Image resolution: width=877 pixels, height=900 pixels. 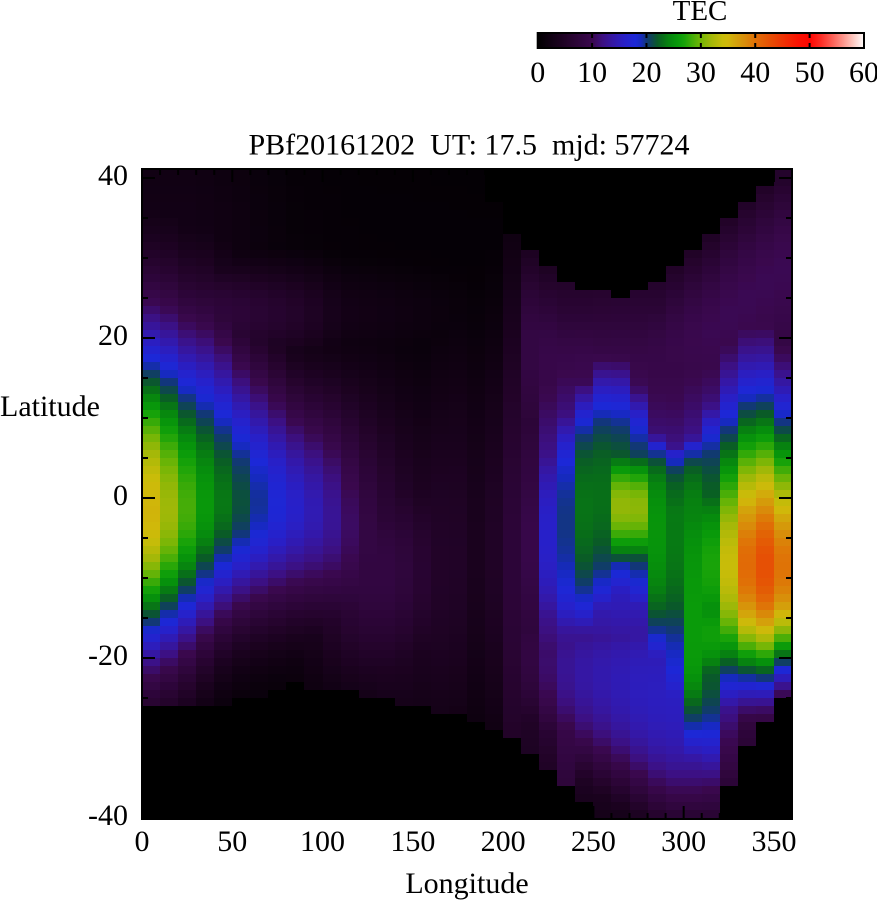 I want to click on svg-text: 150, so click(x=412, y=841).